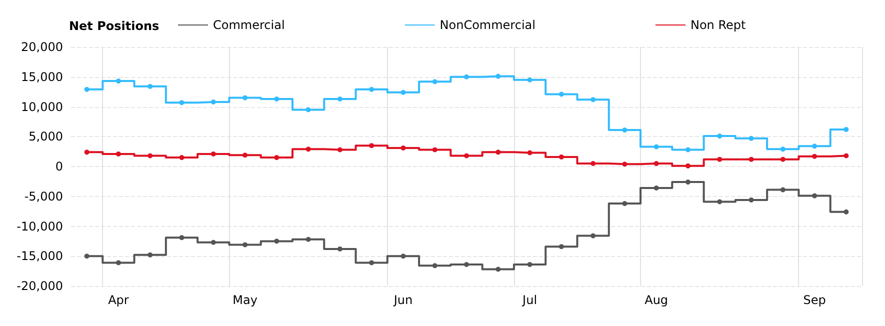 The width and height of the screenshot is (885, 326). Describe the element at coordinates (39, 226) in the screenshot. I see `y-tick-label: -10,000` at that location.